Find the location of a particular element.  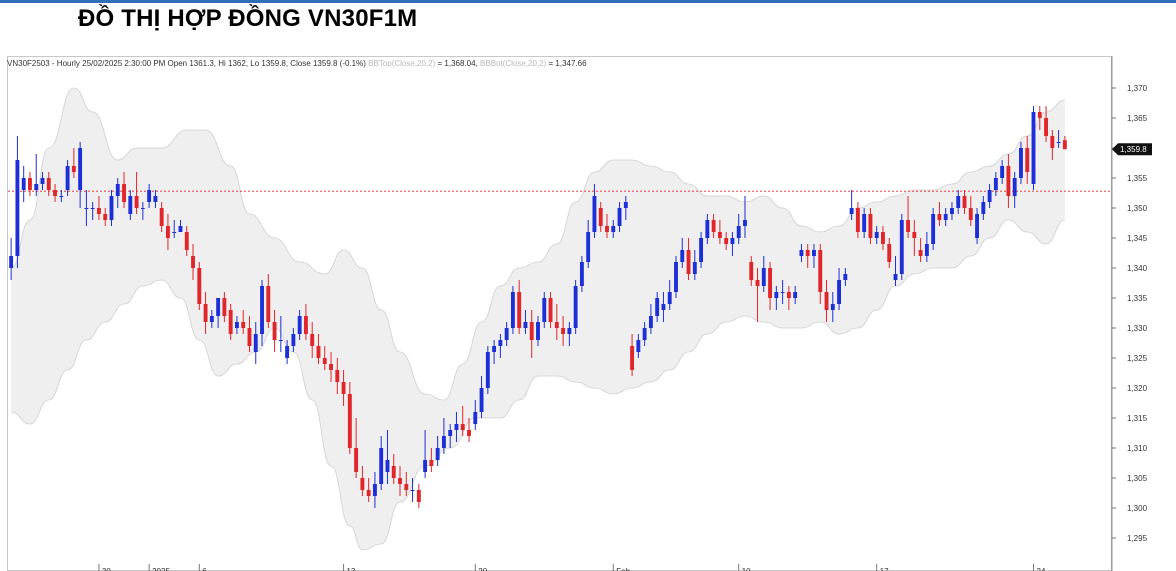

bb-top-value: = 1,368.04, is located at coordinates (457, 63).